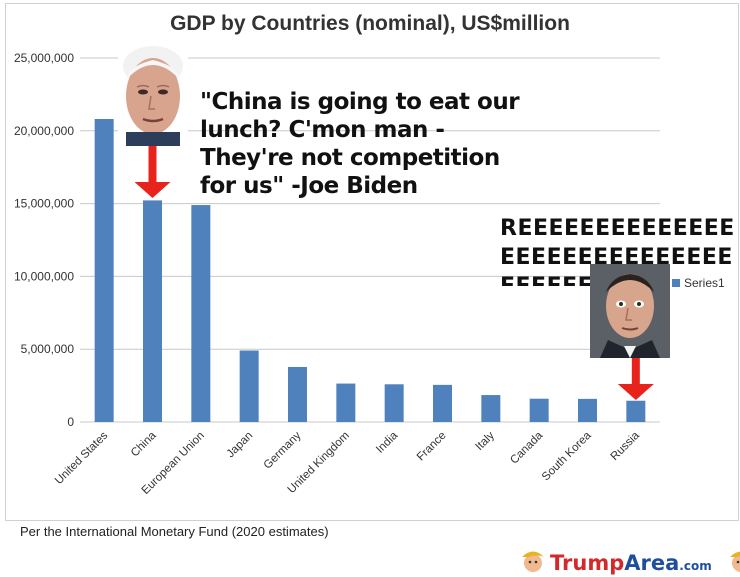 This screenshot has height=577, width=740. I want to click on chart-title: GDP by Countries (nominal), US$million, so click(370, 23).